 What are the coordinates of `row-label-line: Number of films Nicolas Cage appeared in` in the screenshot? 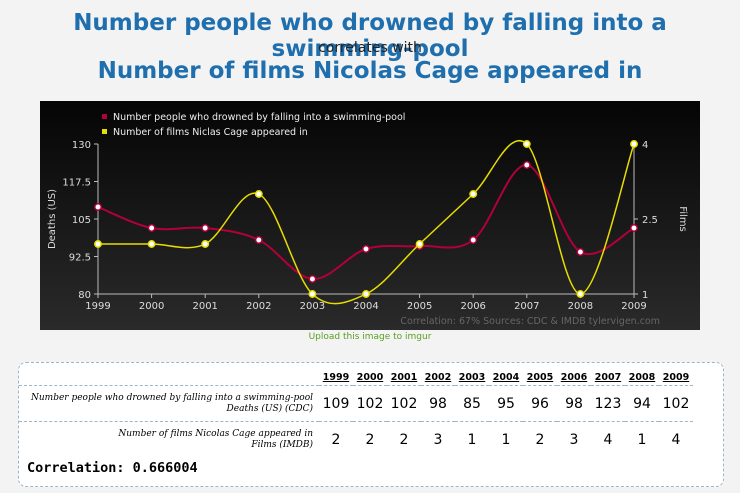 It's located at (215, 433).